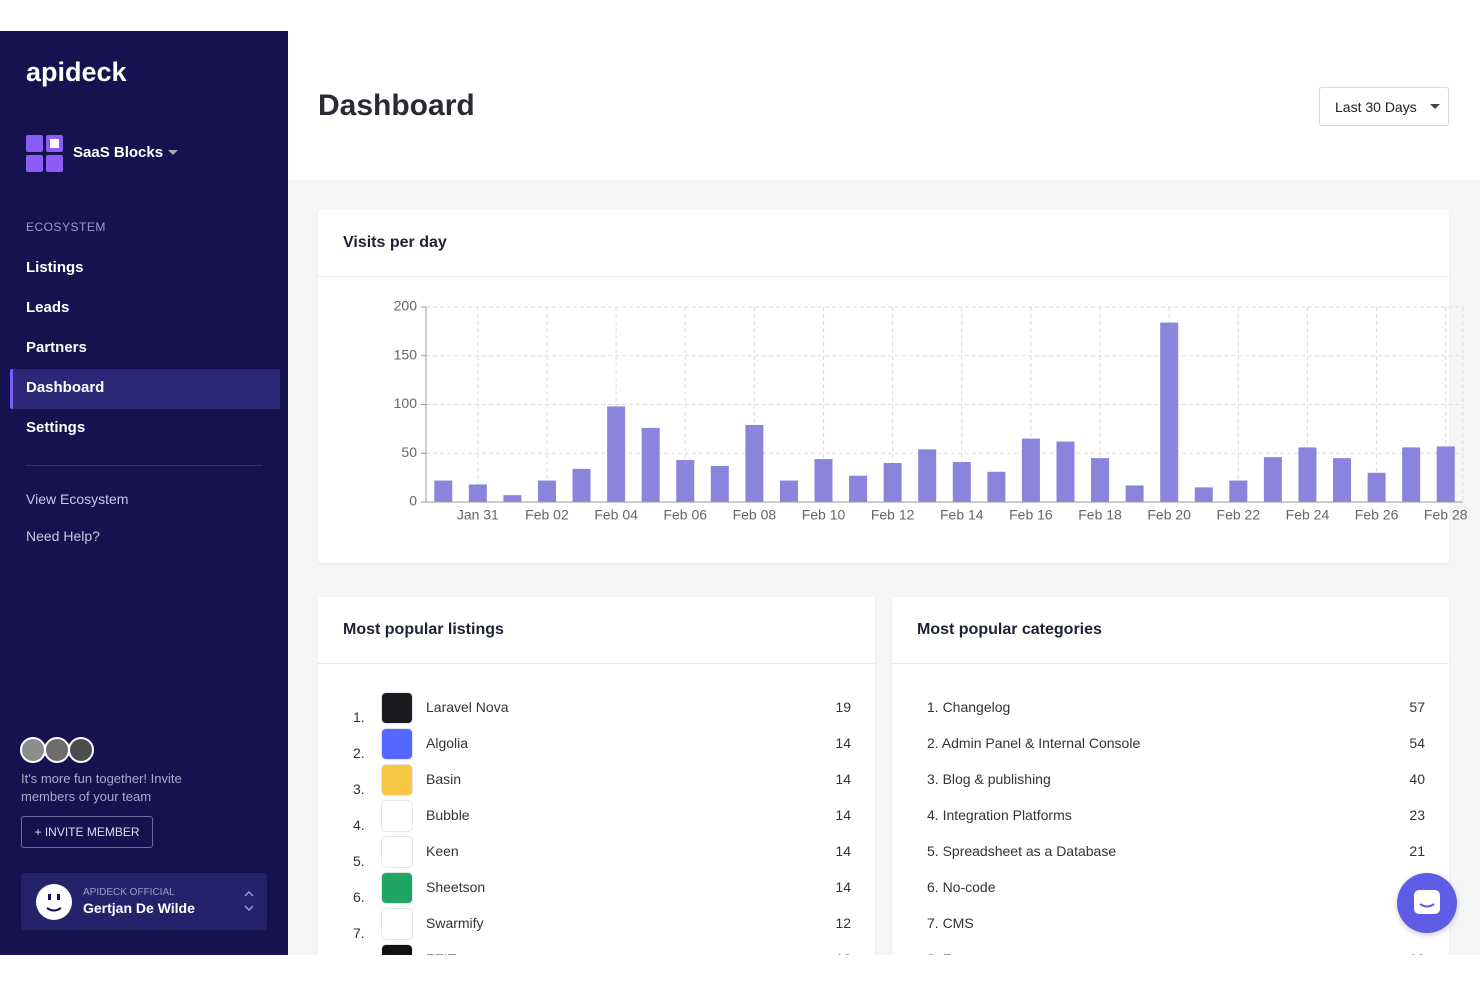 Image resolution: width=1480 pixels, height=987 pixels. I want to click on category-name: 7. CMS, so click(950, 923).